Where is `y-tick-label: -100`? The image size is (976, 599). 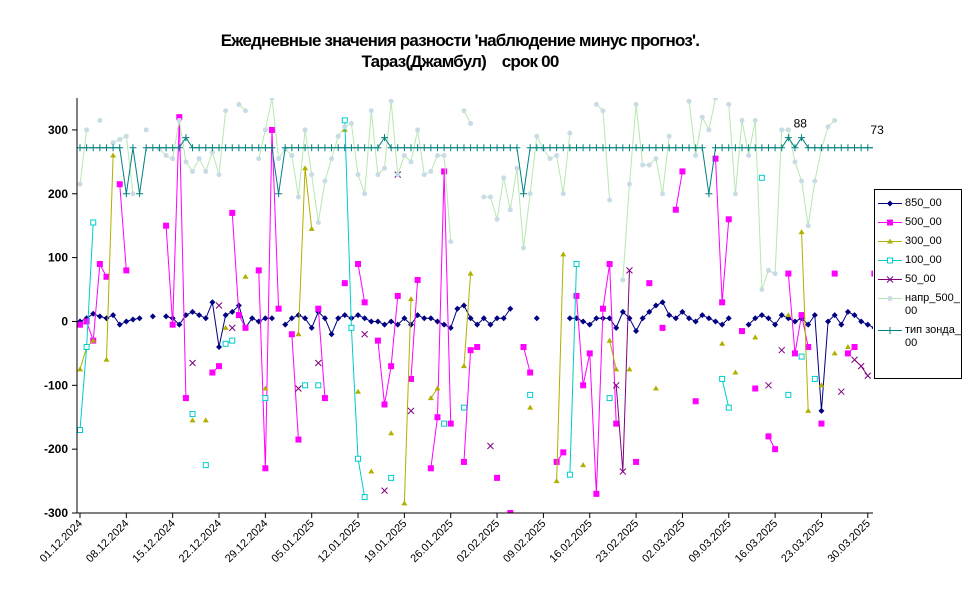 y-tick-label: -100 is located at coordinates (56, 385).